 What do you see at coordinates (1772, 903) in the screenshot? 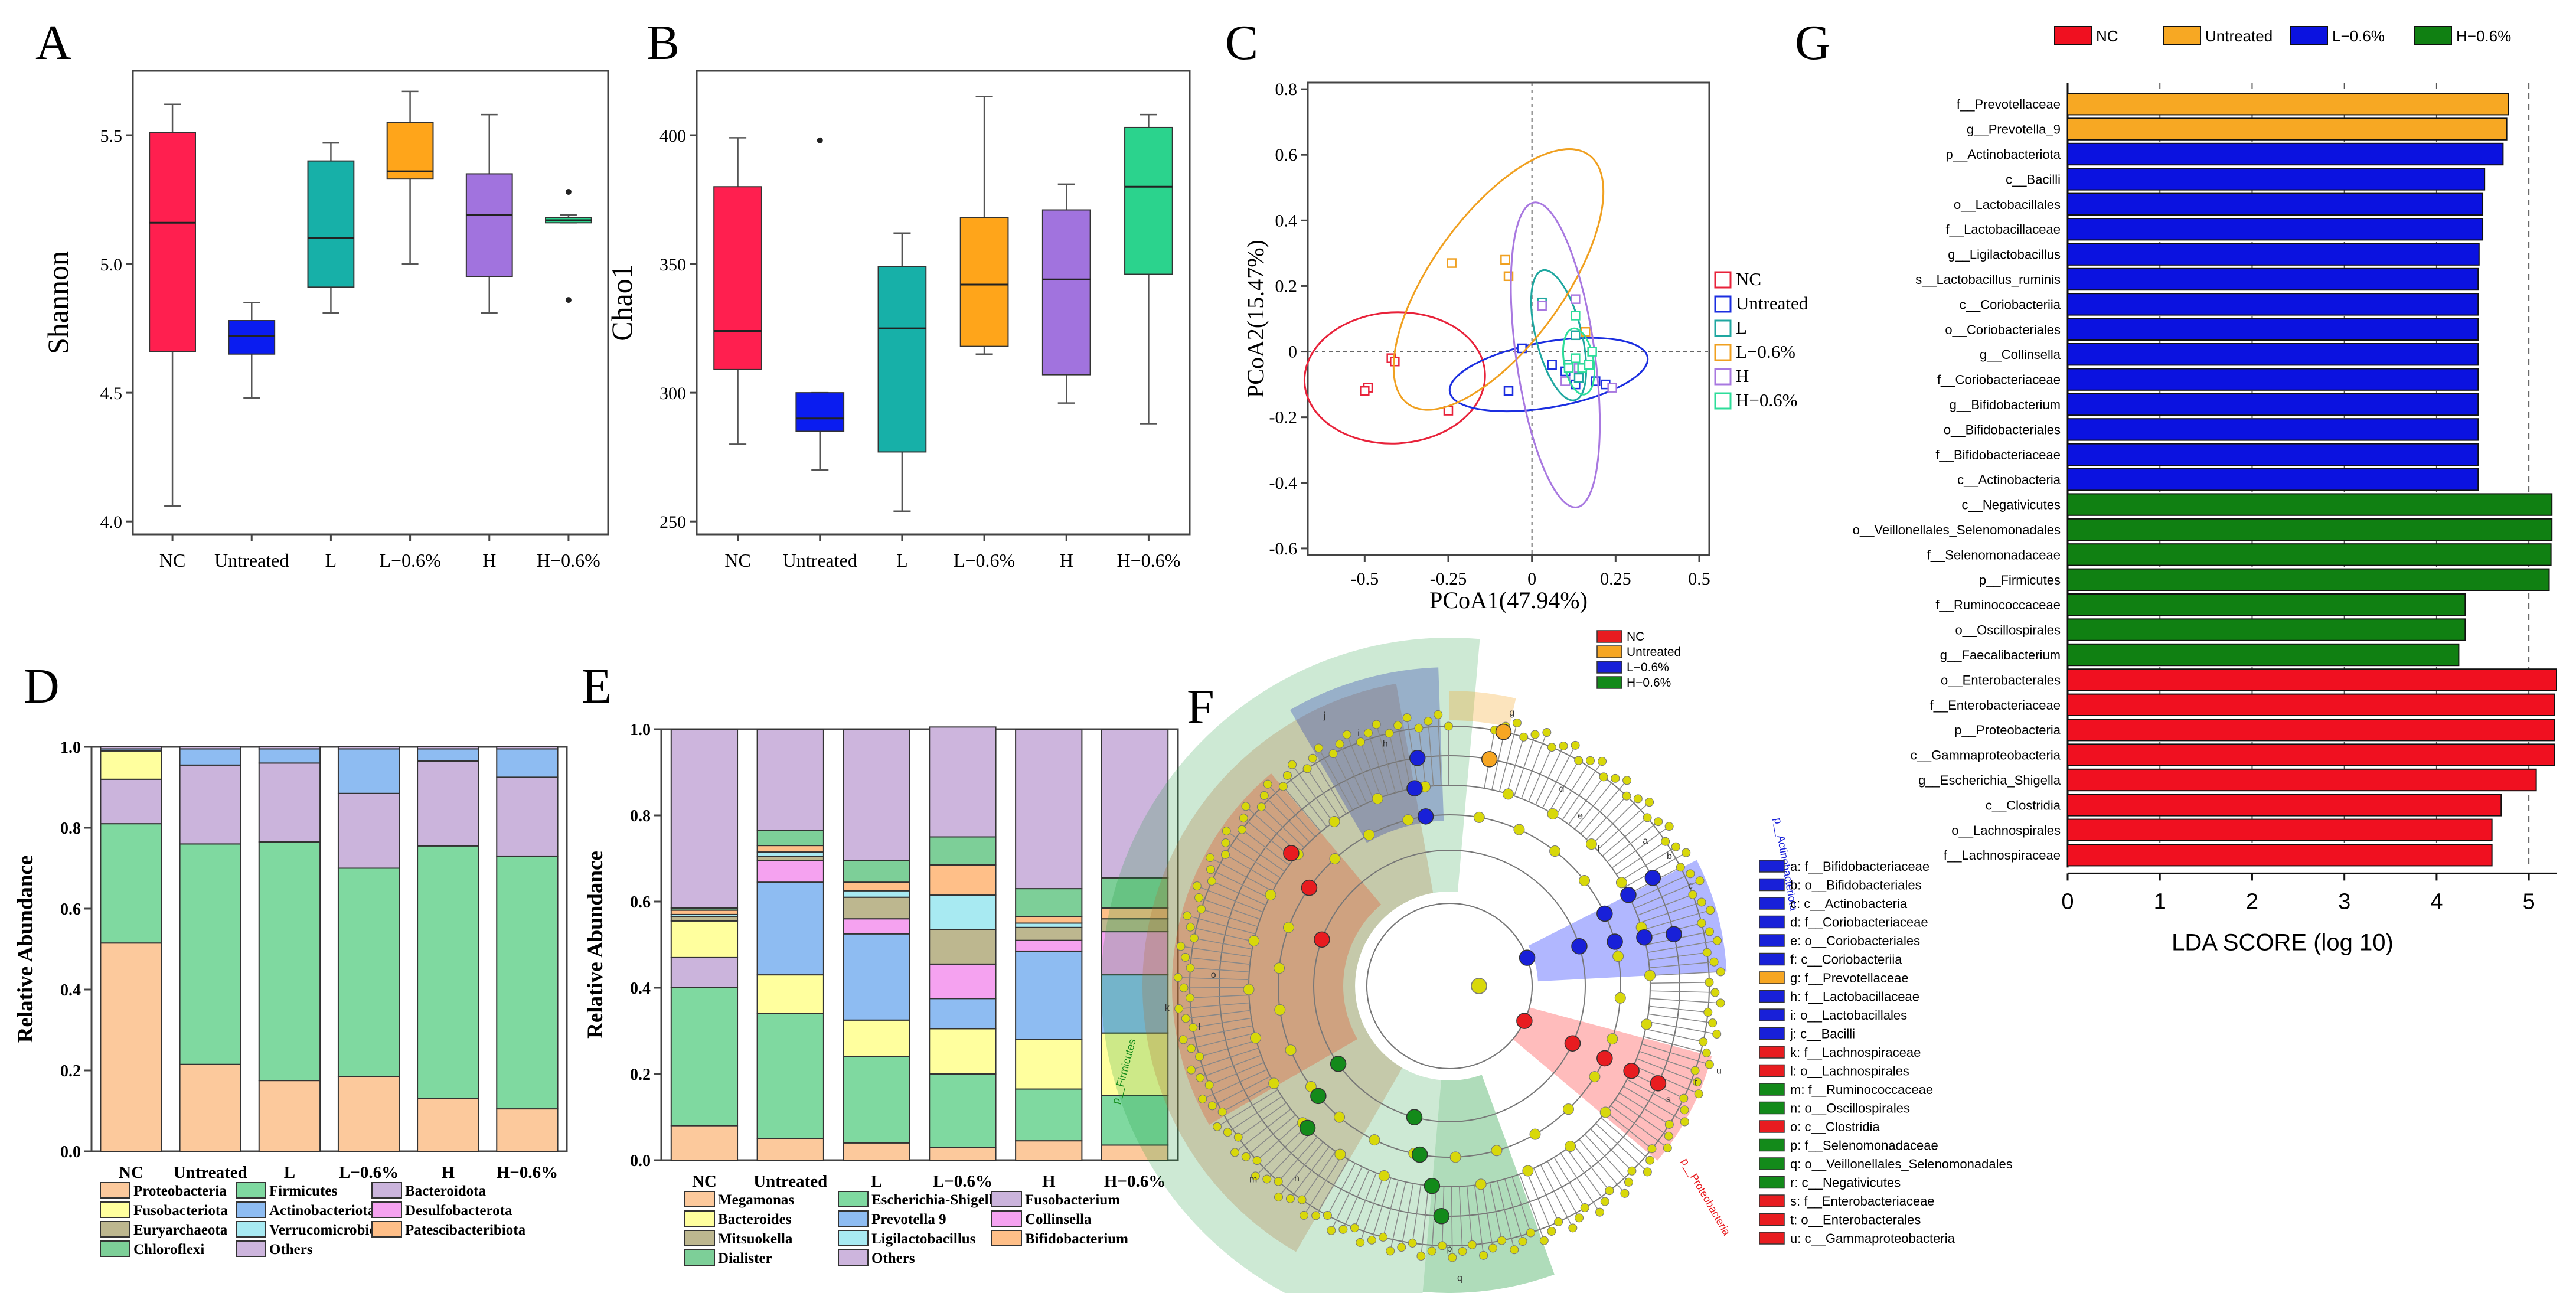
I see `key-swatch` at bounding box center [1772, 903].